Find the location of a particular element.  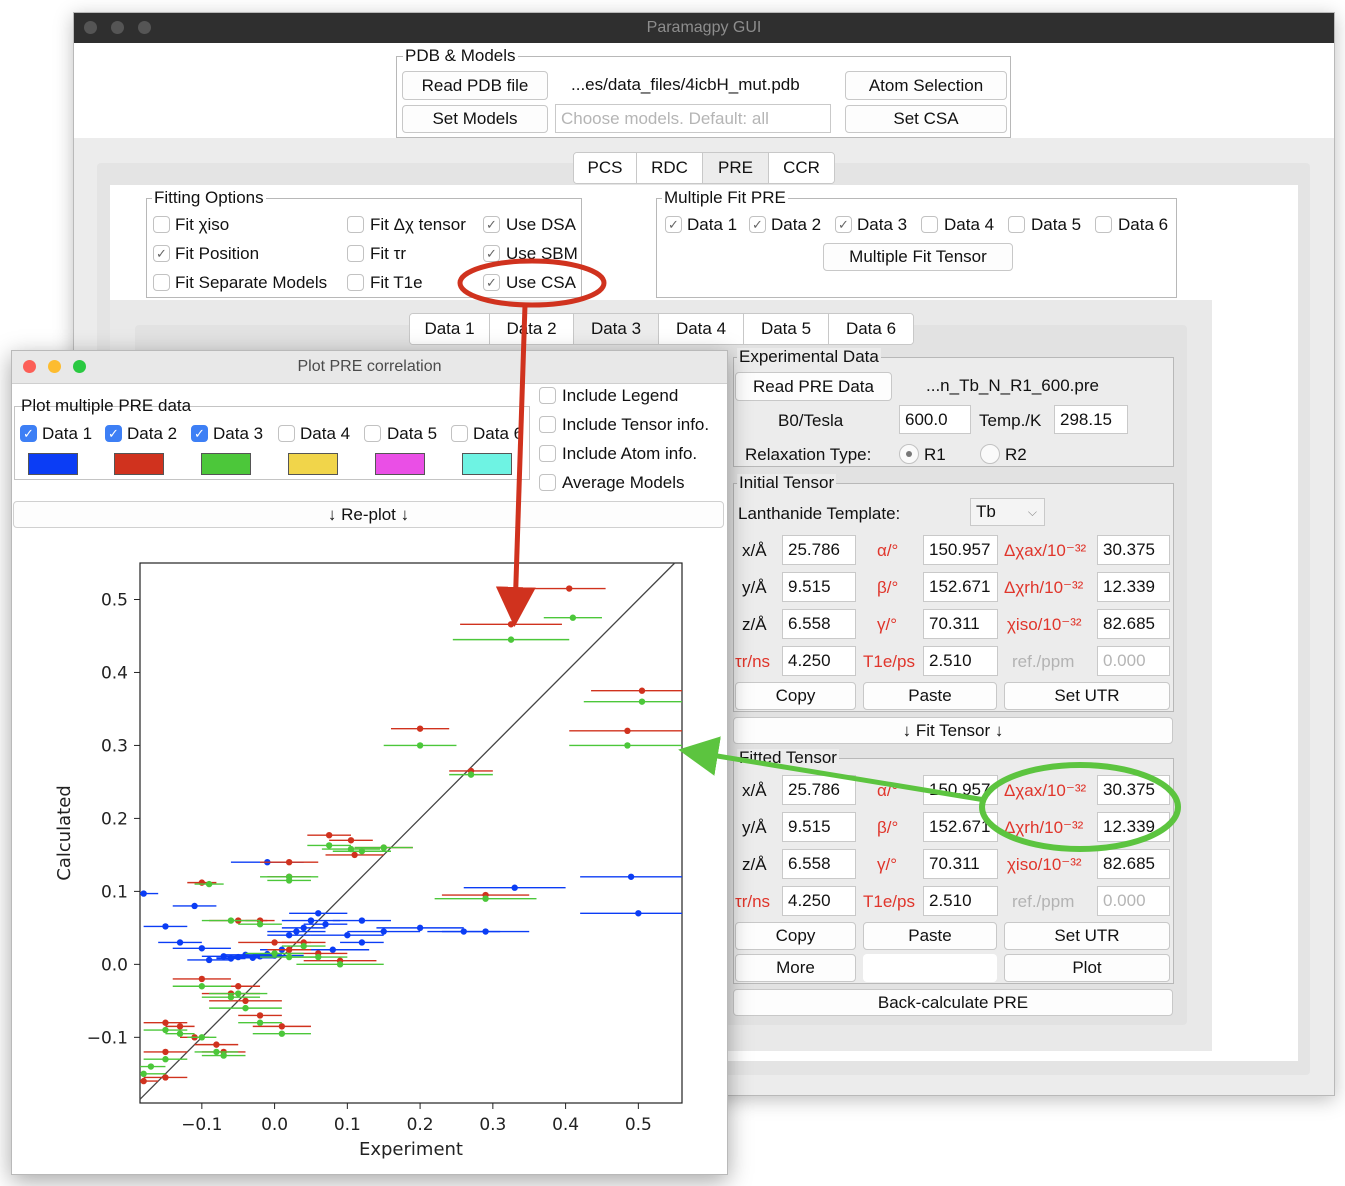

tab-ccr: CCR is located at coordinates (801, 168).